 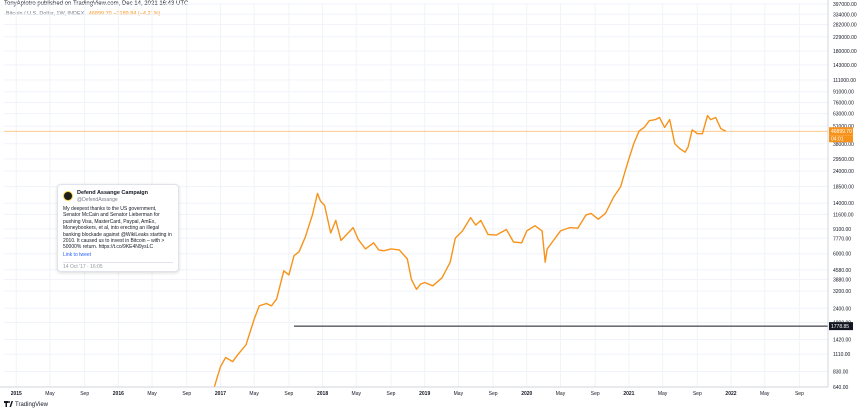 What do you see at coordinates (843, 93) in the screenshot?
I see `price-tick-label: 91000.00` at bounding box center [843, 93].